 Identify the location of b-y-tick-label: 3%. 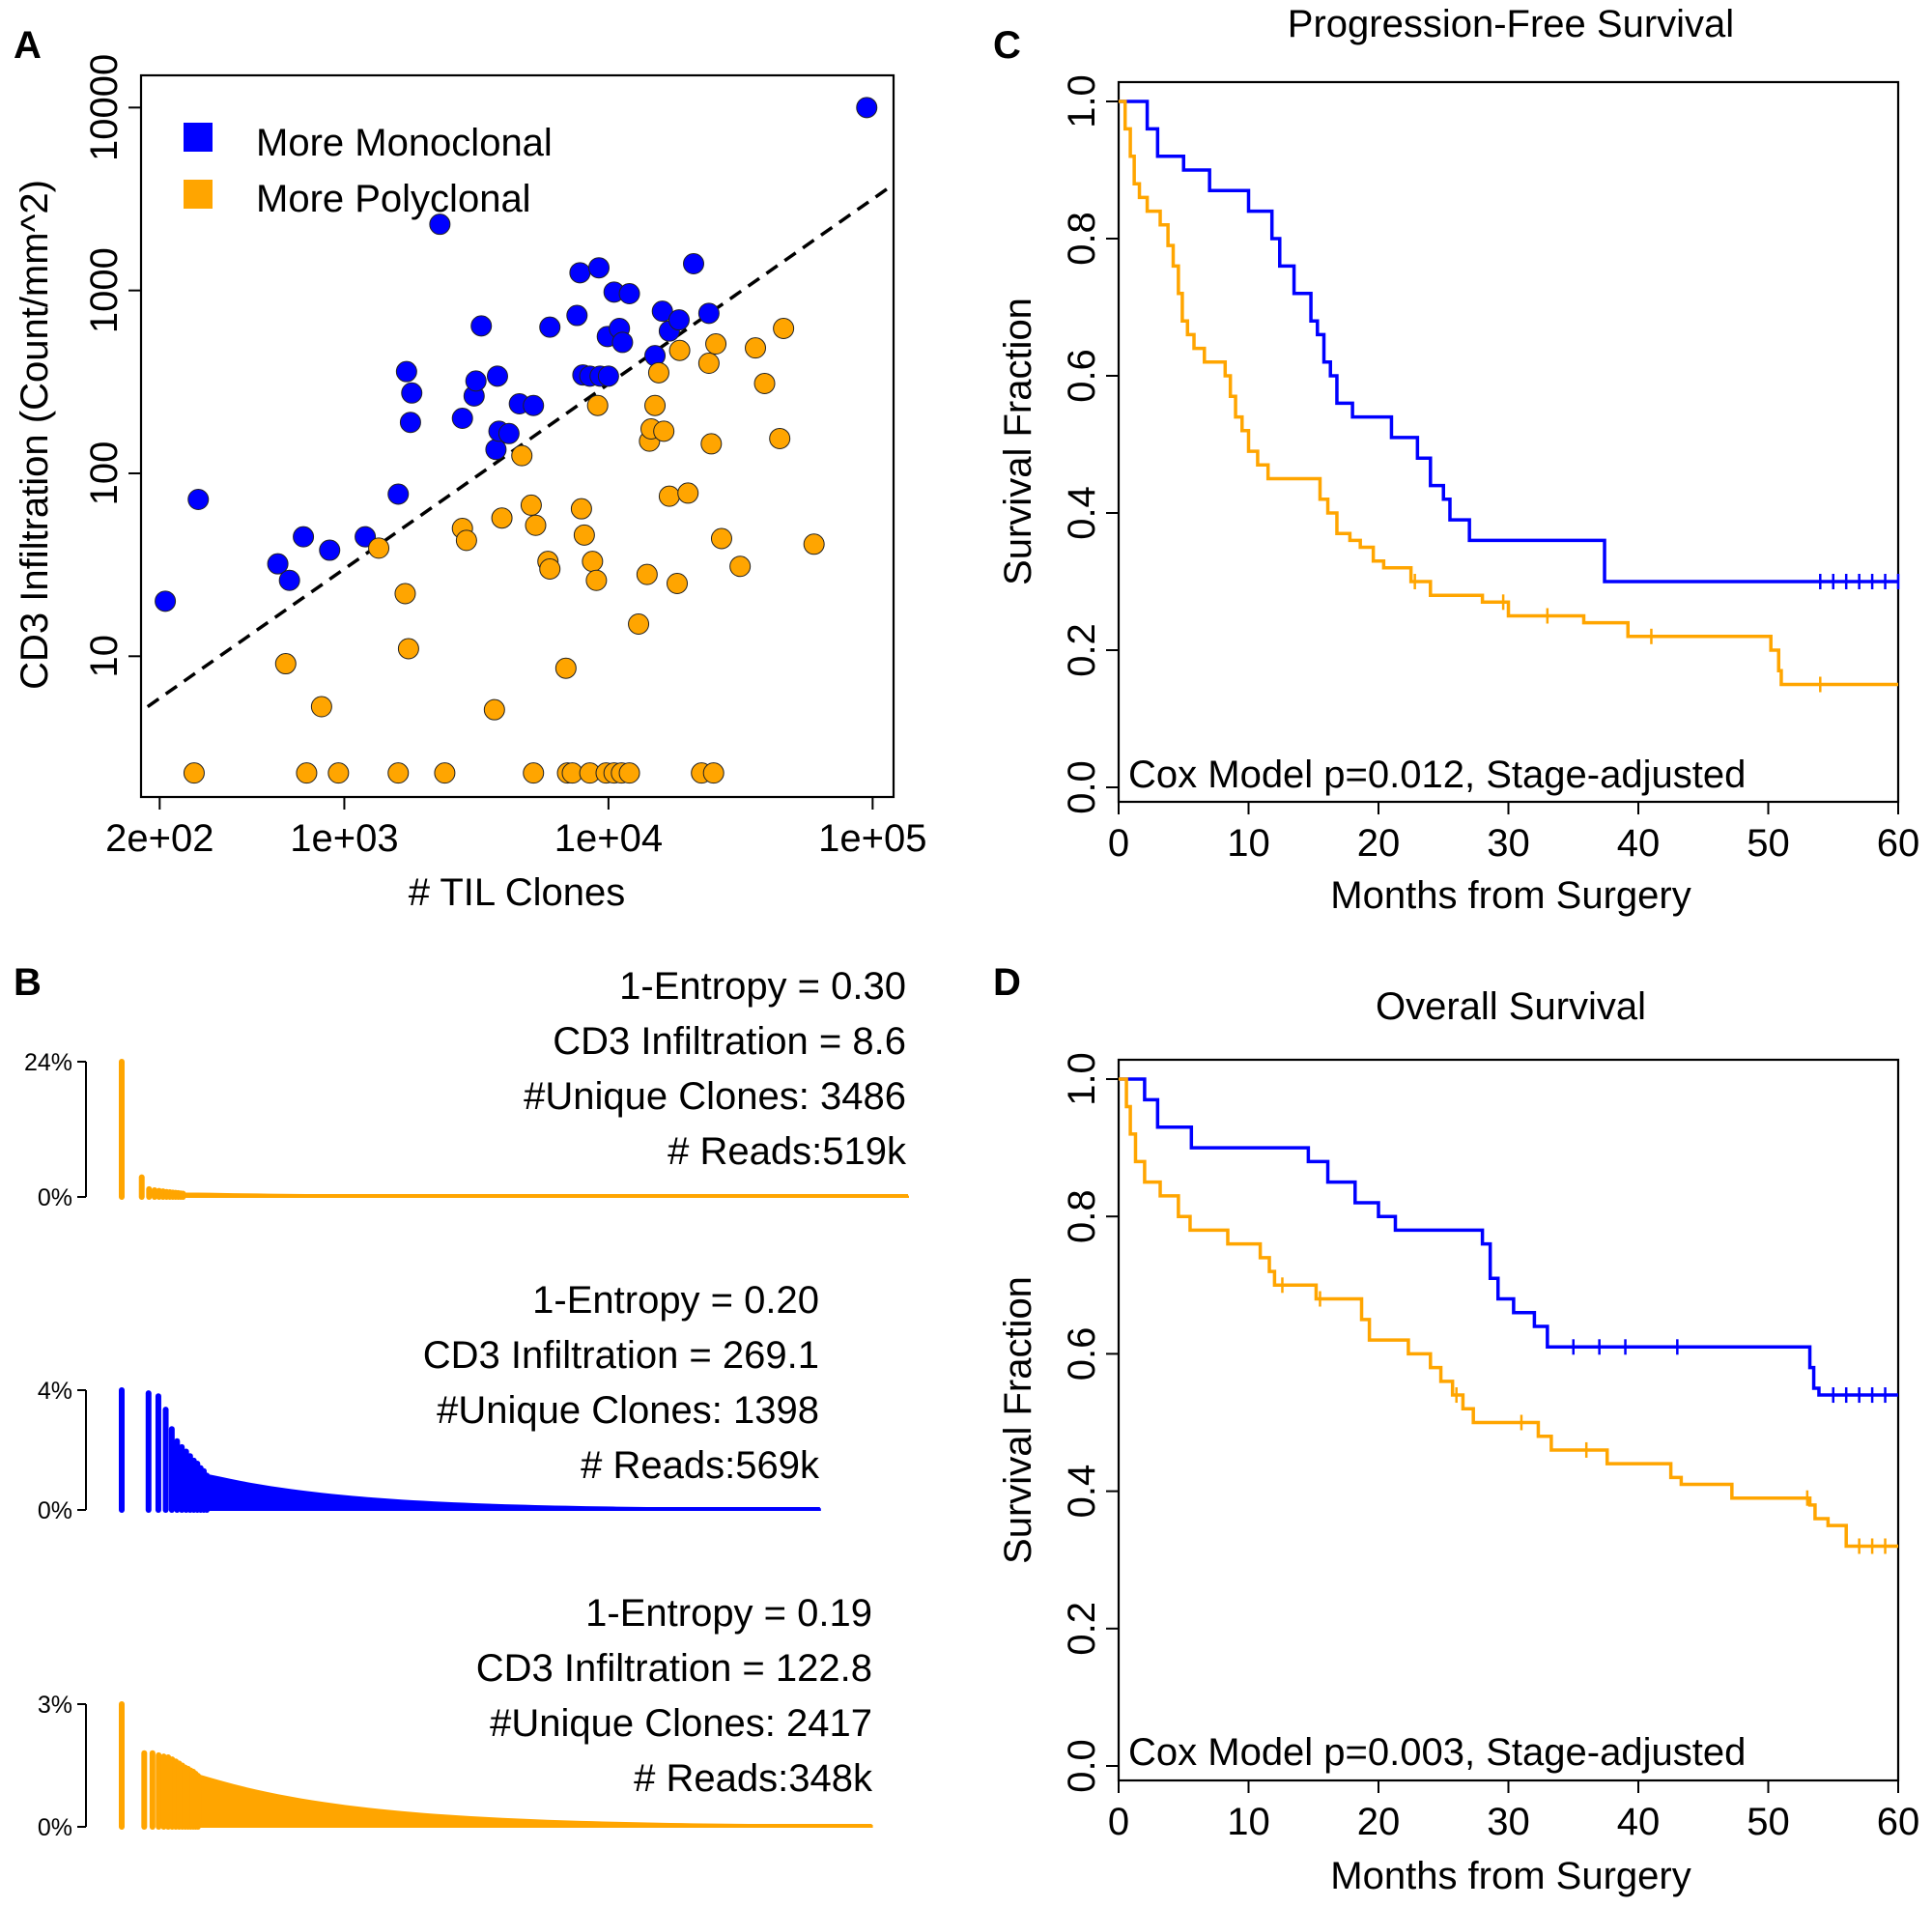
(55, 1705).